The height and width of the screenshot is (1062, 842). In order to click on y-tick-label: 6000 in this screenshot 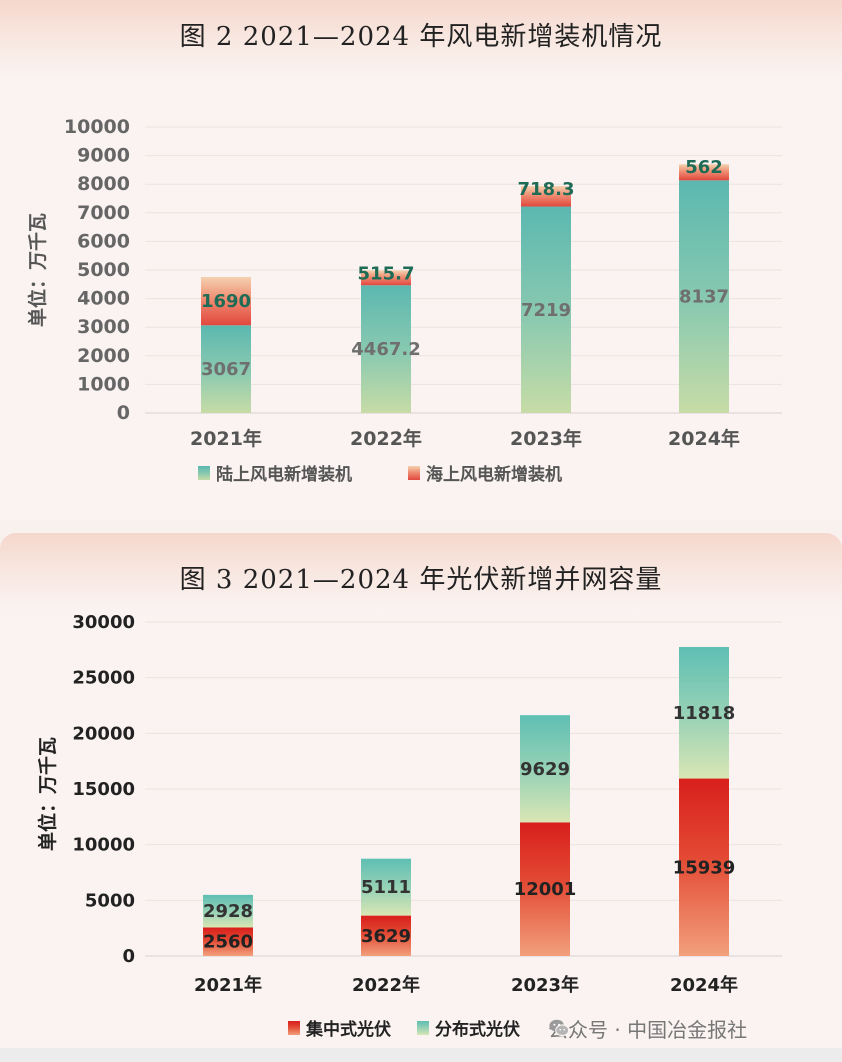, I will do `click(103, 241)`.